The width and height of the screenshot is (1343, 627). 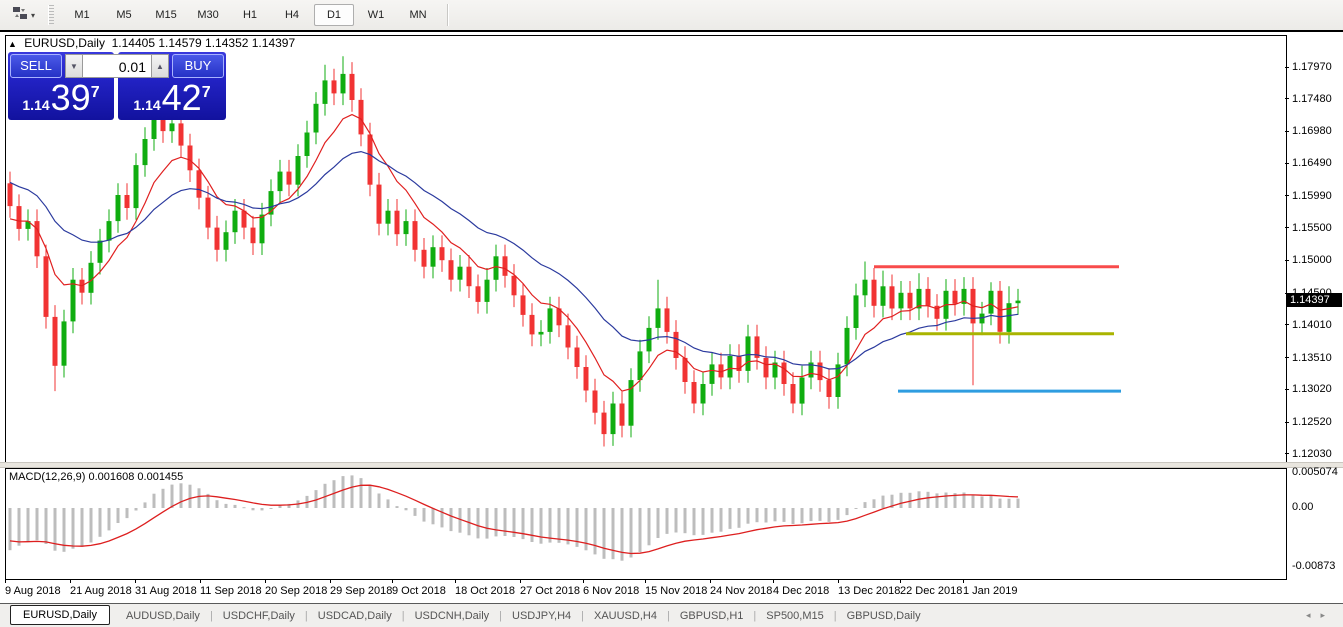 I want to click on timeframe-button-m30: M30, so click(x=208, y=15).